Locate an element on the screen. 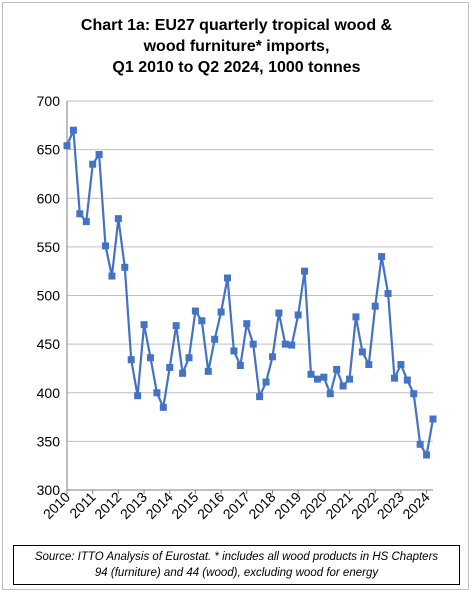 The height and width of the screenshot is (594, 473). x-tick-label: 2012 is located at coordinates (107, 505).